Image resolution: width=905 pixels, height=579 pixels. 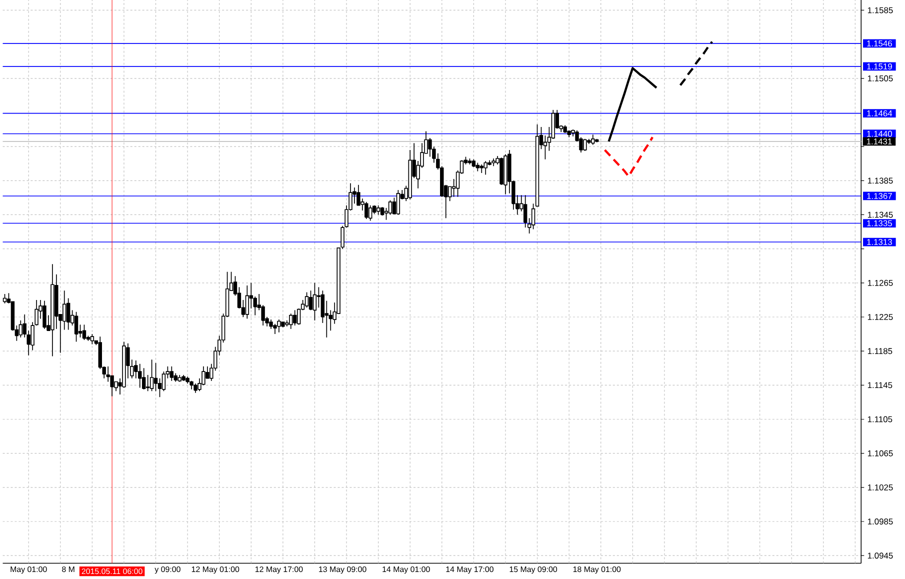 What do you see at coordinates (880, 555) in the screenshot?
I see `y-tick-label: 1.0945` at bounding box center [880, 555].